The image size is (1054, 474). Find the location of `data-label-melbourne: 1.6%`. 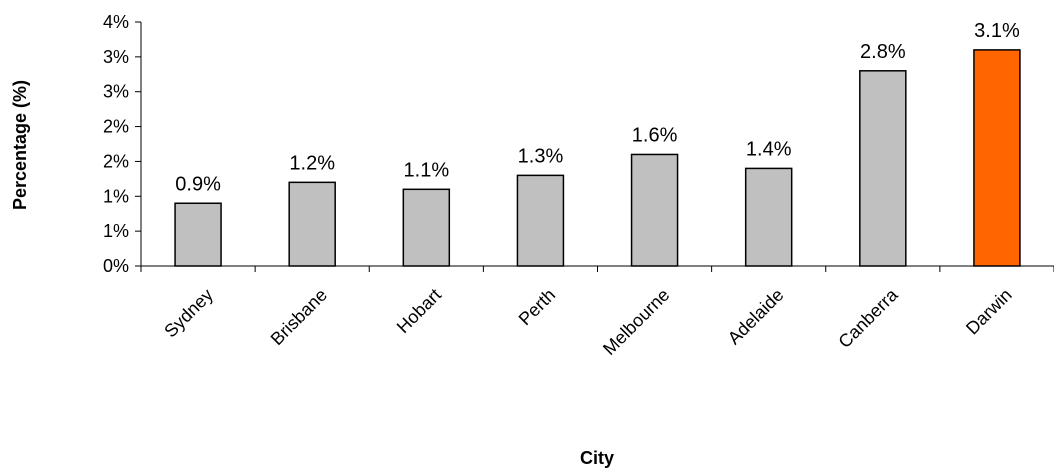

data-label-melbourne: 1.6% is located at coordinates (655, 135).